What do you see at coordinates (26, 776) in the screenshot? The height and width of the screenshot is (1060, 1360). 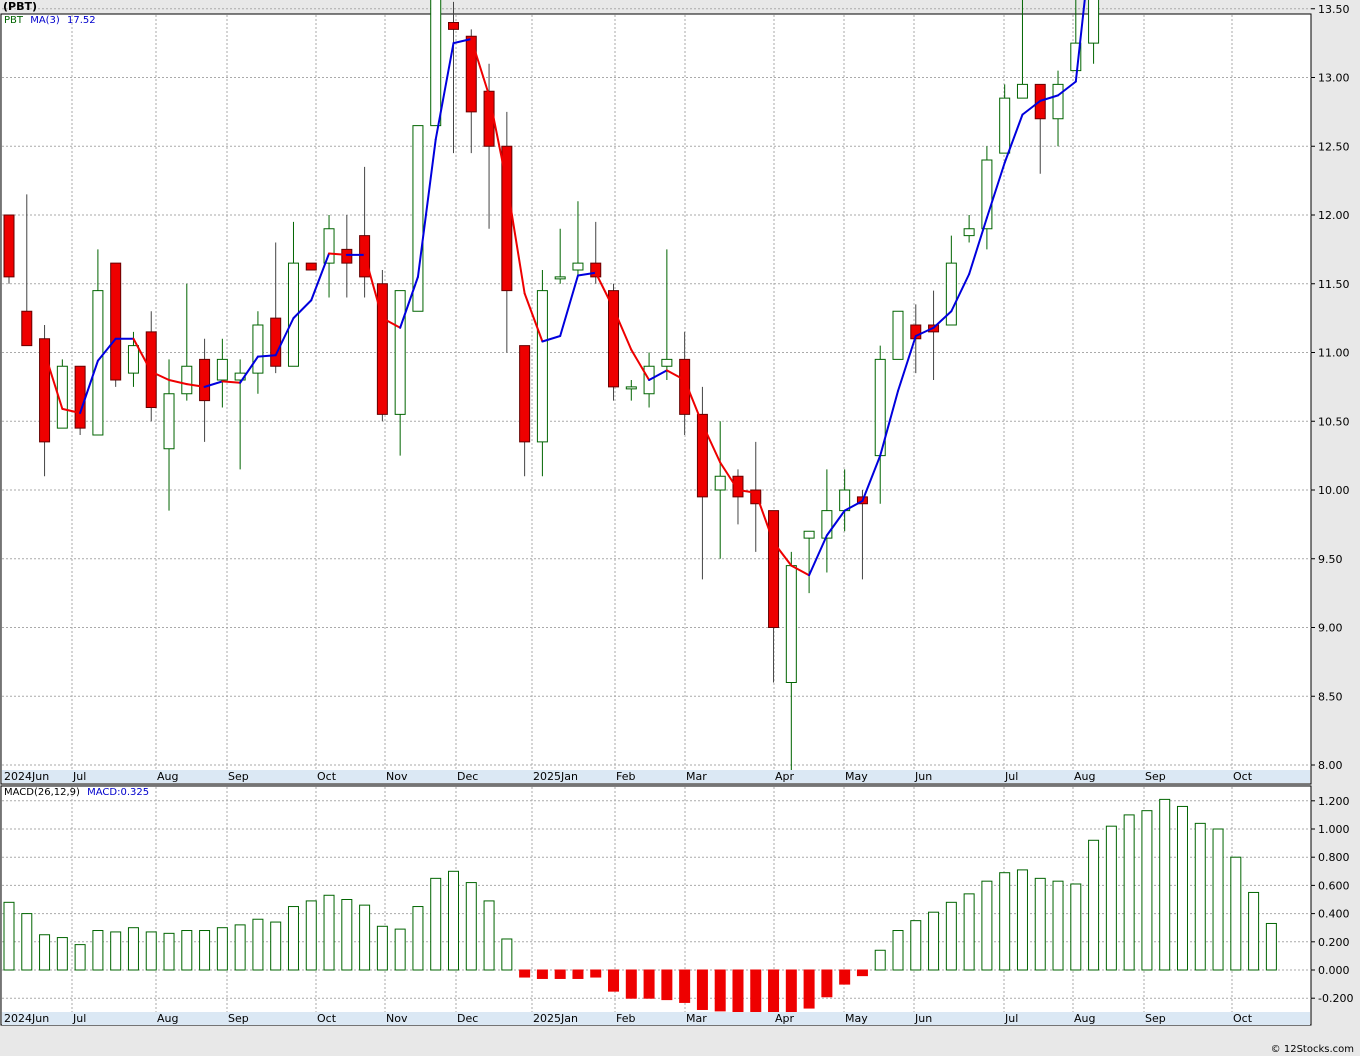 I see `price-xtick-label: 2024Jun` at bounding box center [26, 776].